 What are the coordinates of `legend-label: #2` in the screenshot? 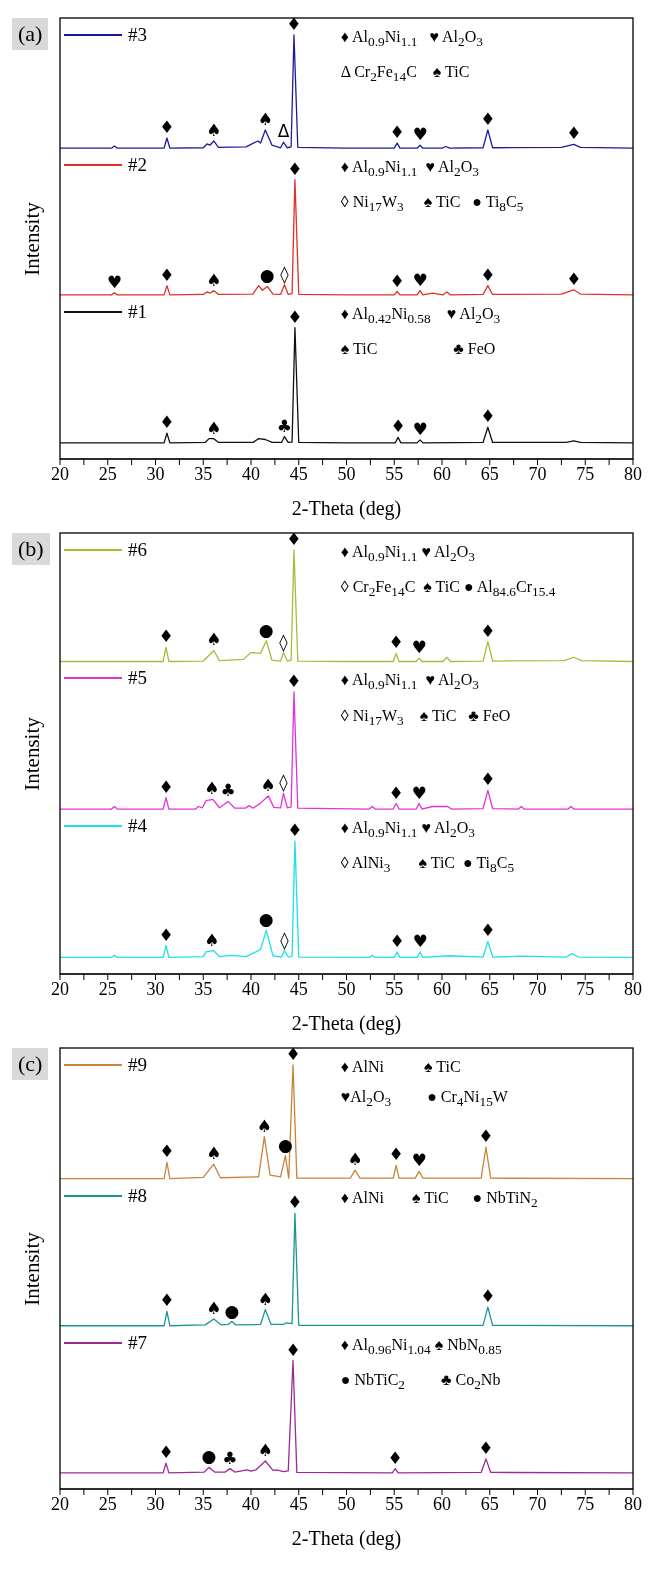 It's located at (137, 165).